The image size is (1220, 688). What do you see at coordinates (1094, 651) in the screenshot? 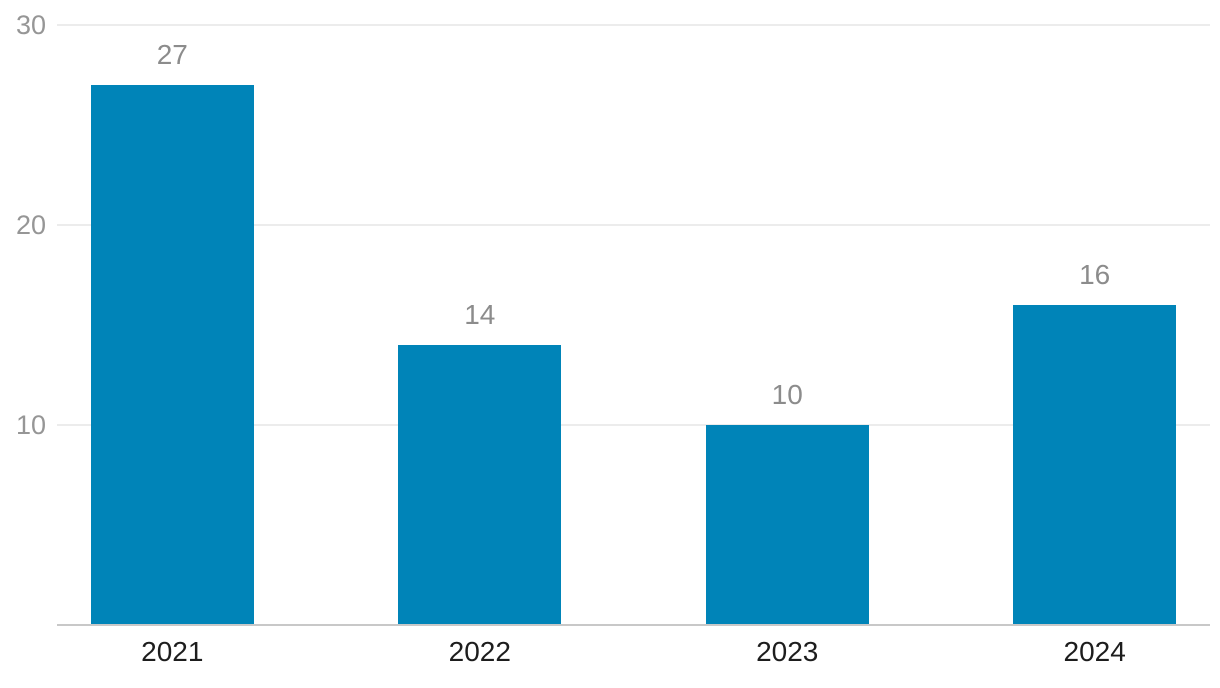
I see `x-axis-category-label: 2024` at bounding box center [1094, 651].